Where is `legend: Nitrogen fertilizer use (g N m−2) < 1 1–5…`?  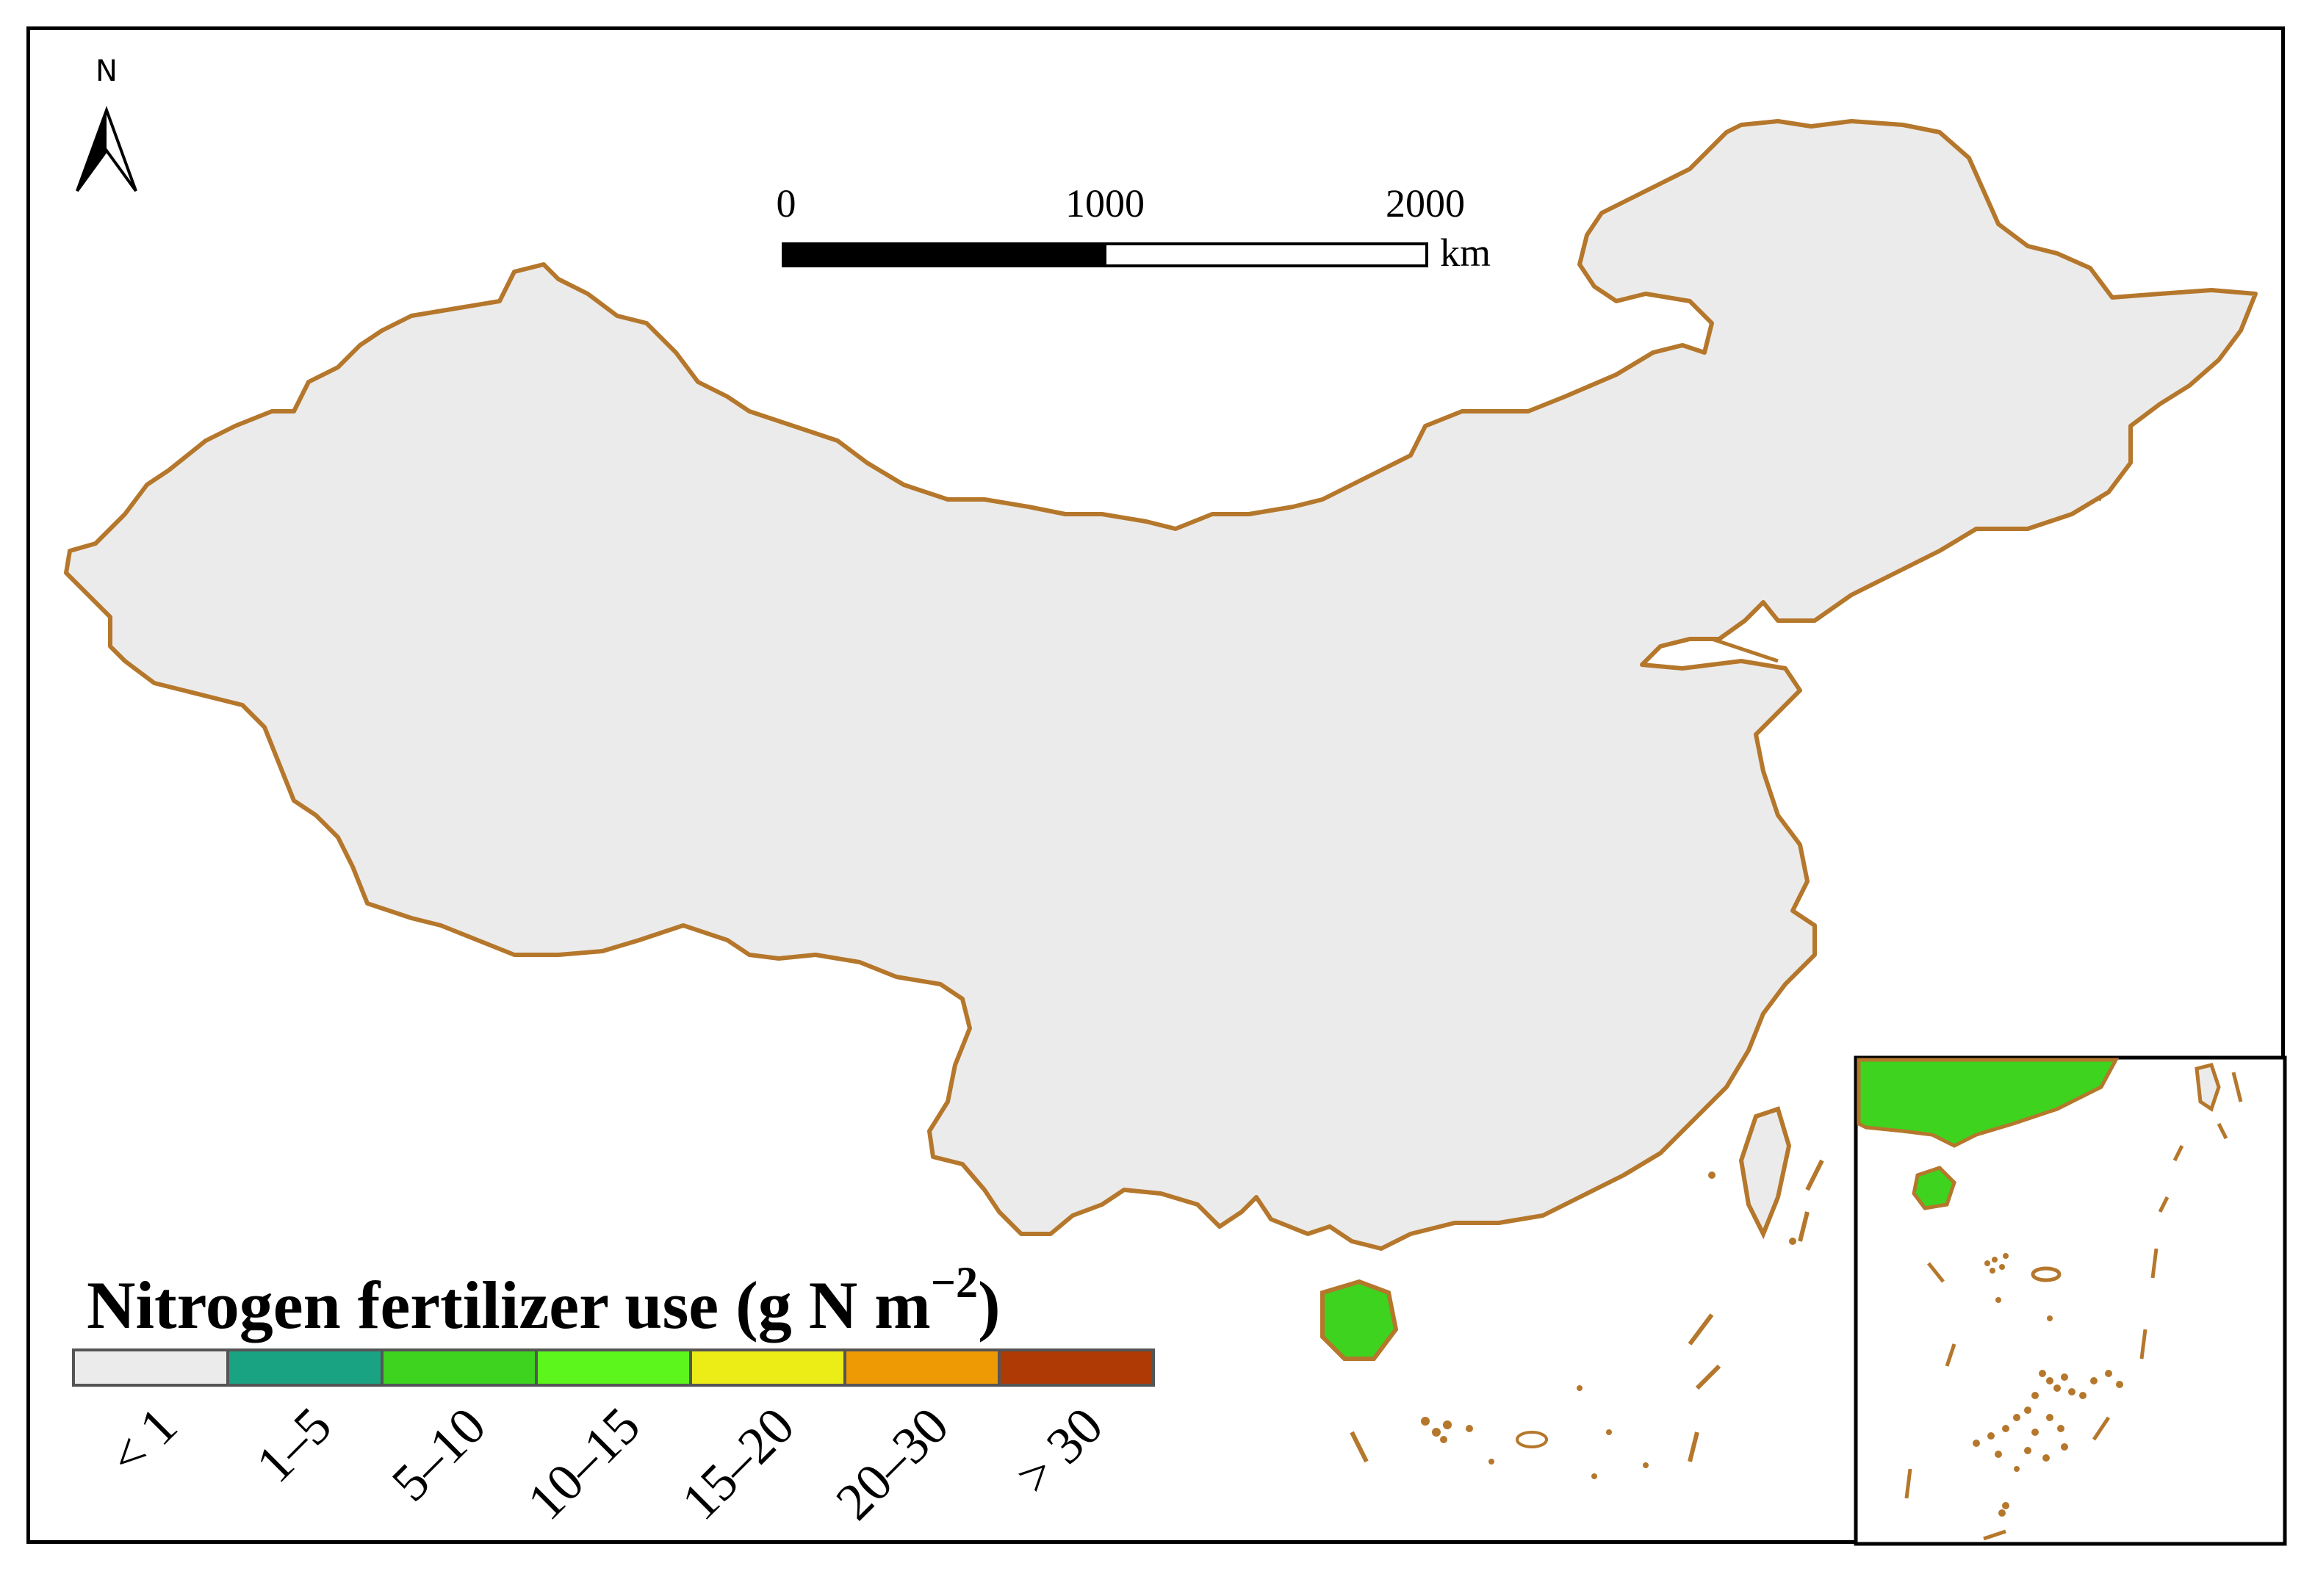
legend: Nitrogen fertilizer use (g N m−2) < 1 1–5… is located at coordinates (613, 1394).